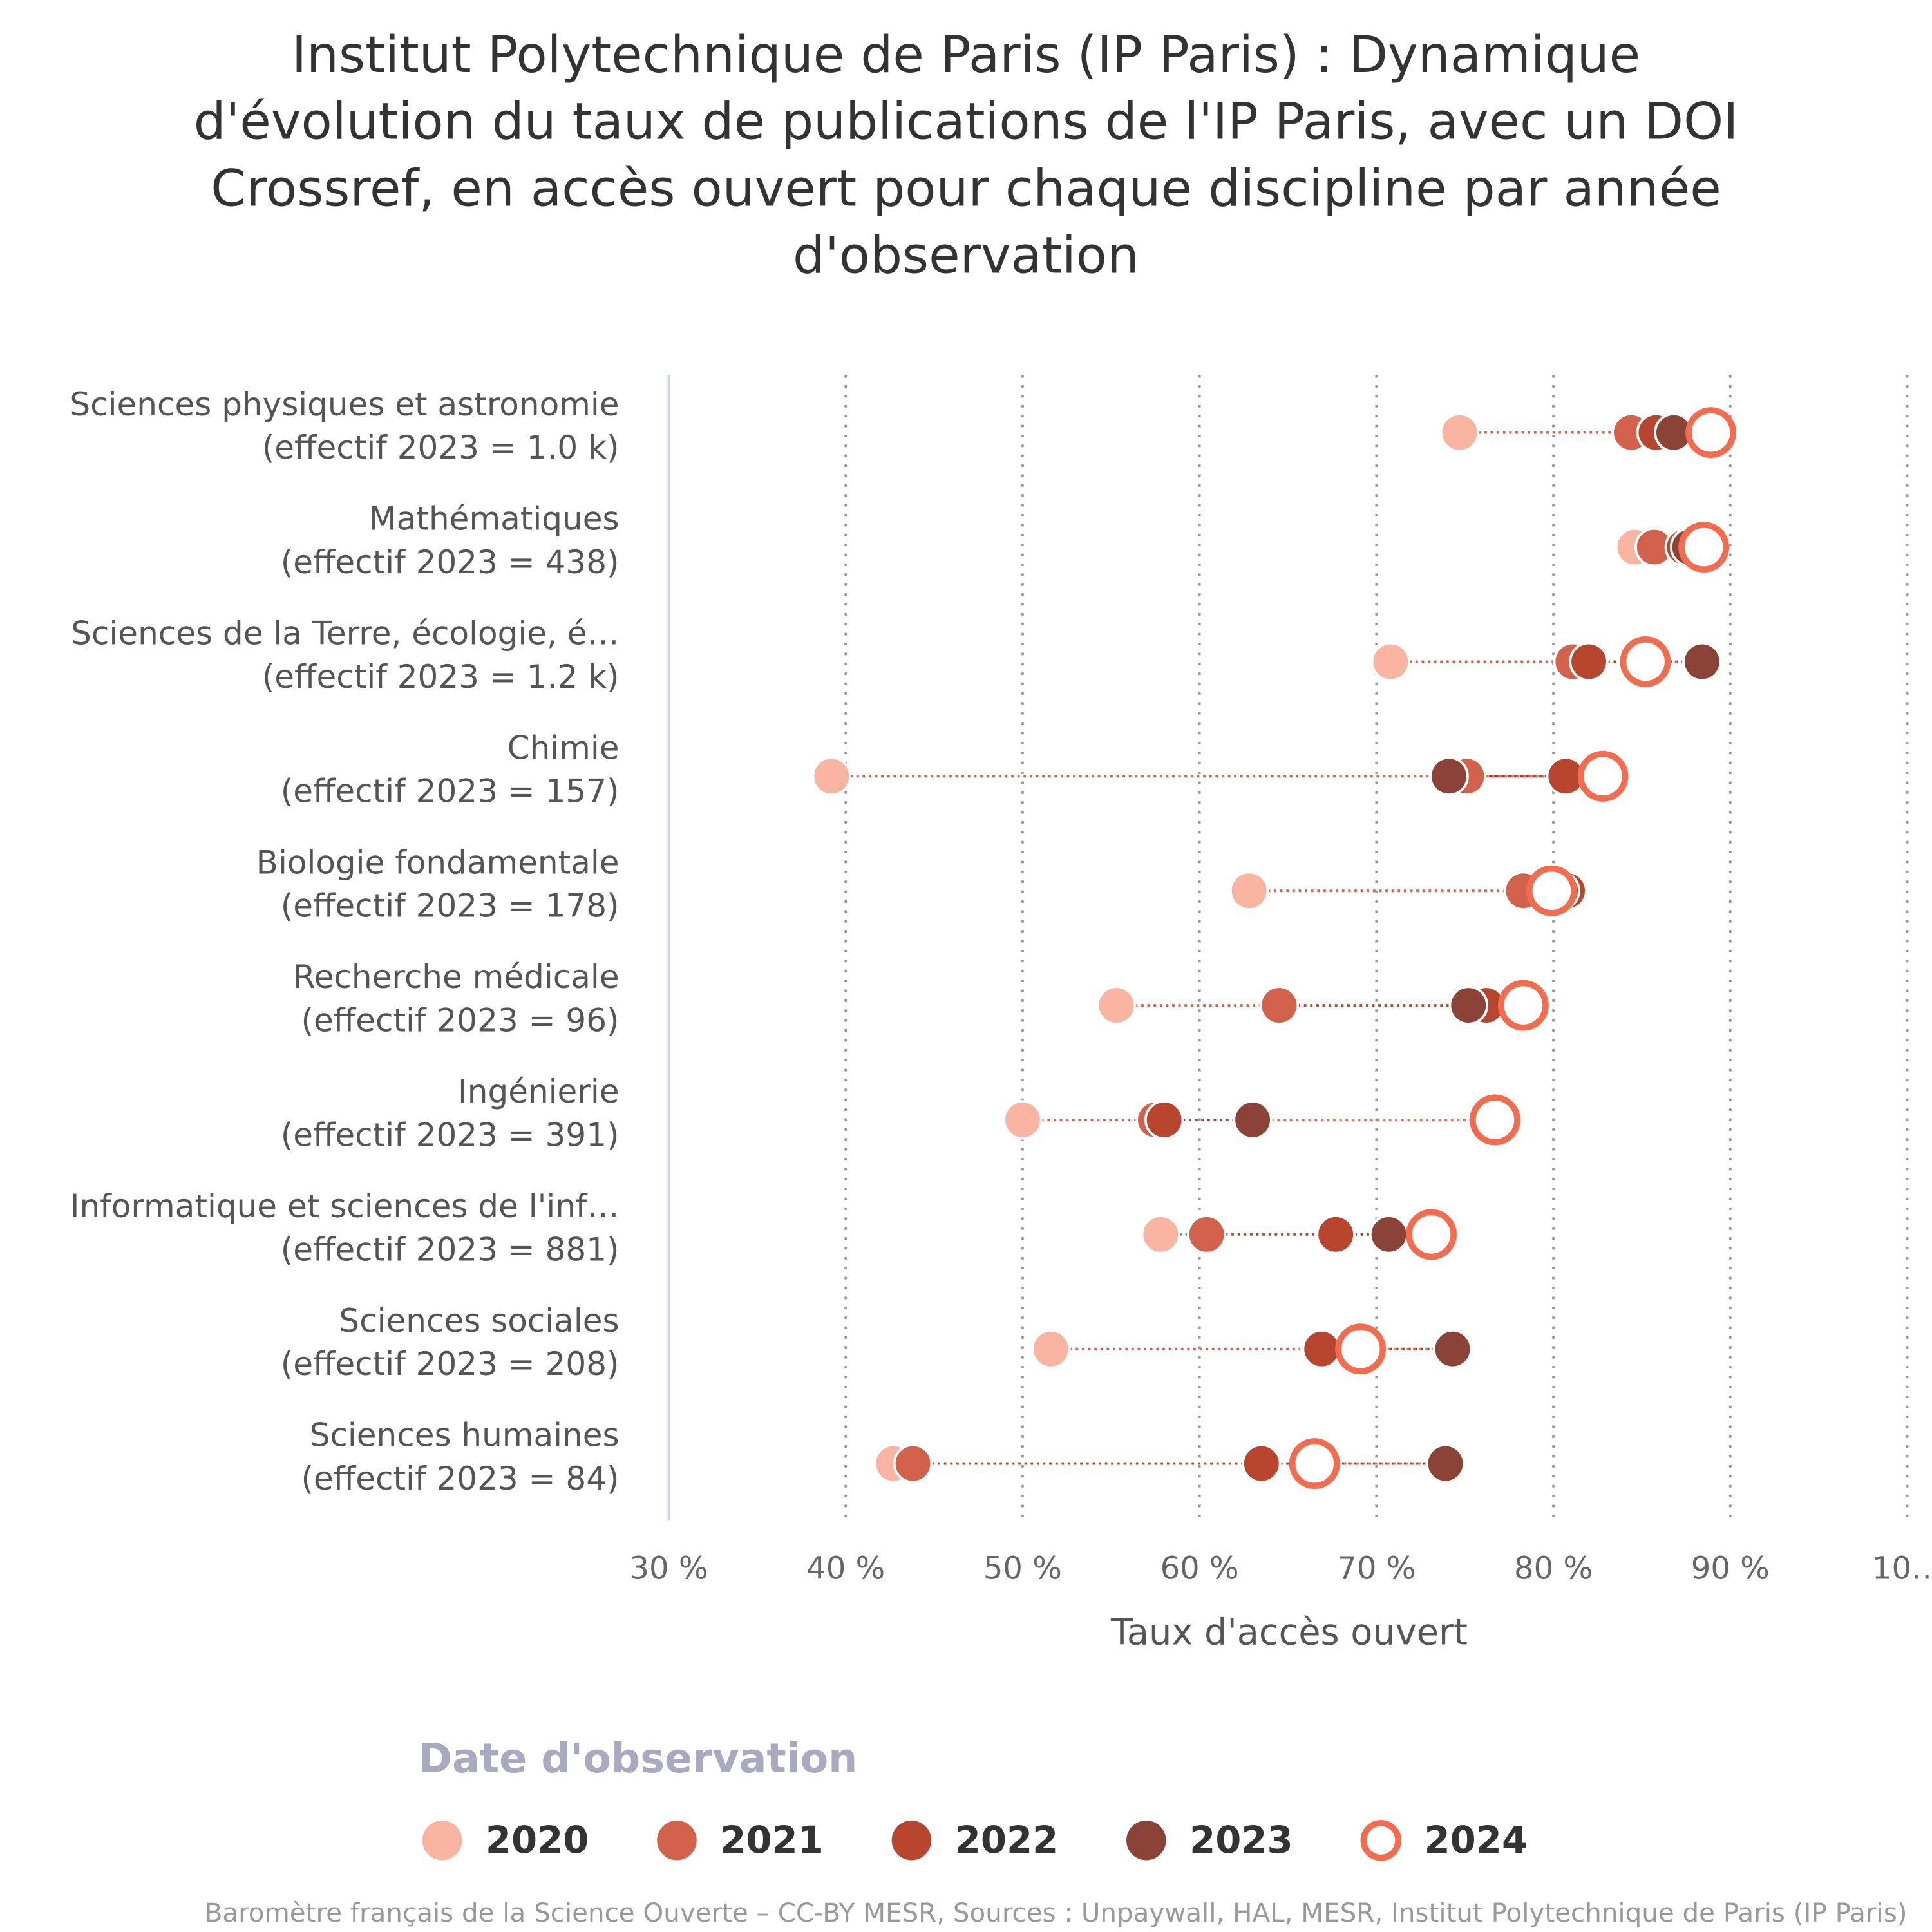 The image size is (1932, 1932). What do you see at coordinates (465, 1436) in the screenshot?
I see `category-label: Sciences humaines` at bounding box center [465, 1436].